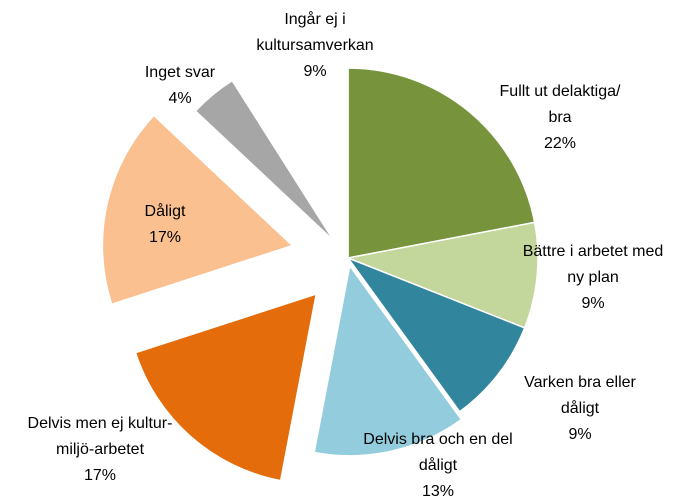 The height and width of the screenshot is (498, 680). I want to click on slice-label: Inget svar, so click(180, 72).